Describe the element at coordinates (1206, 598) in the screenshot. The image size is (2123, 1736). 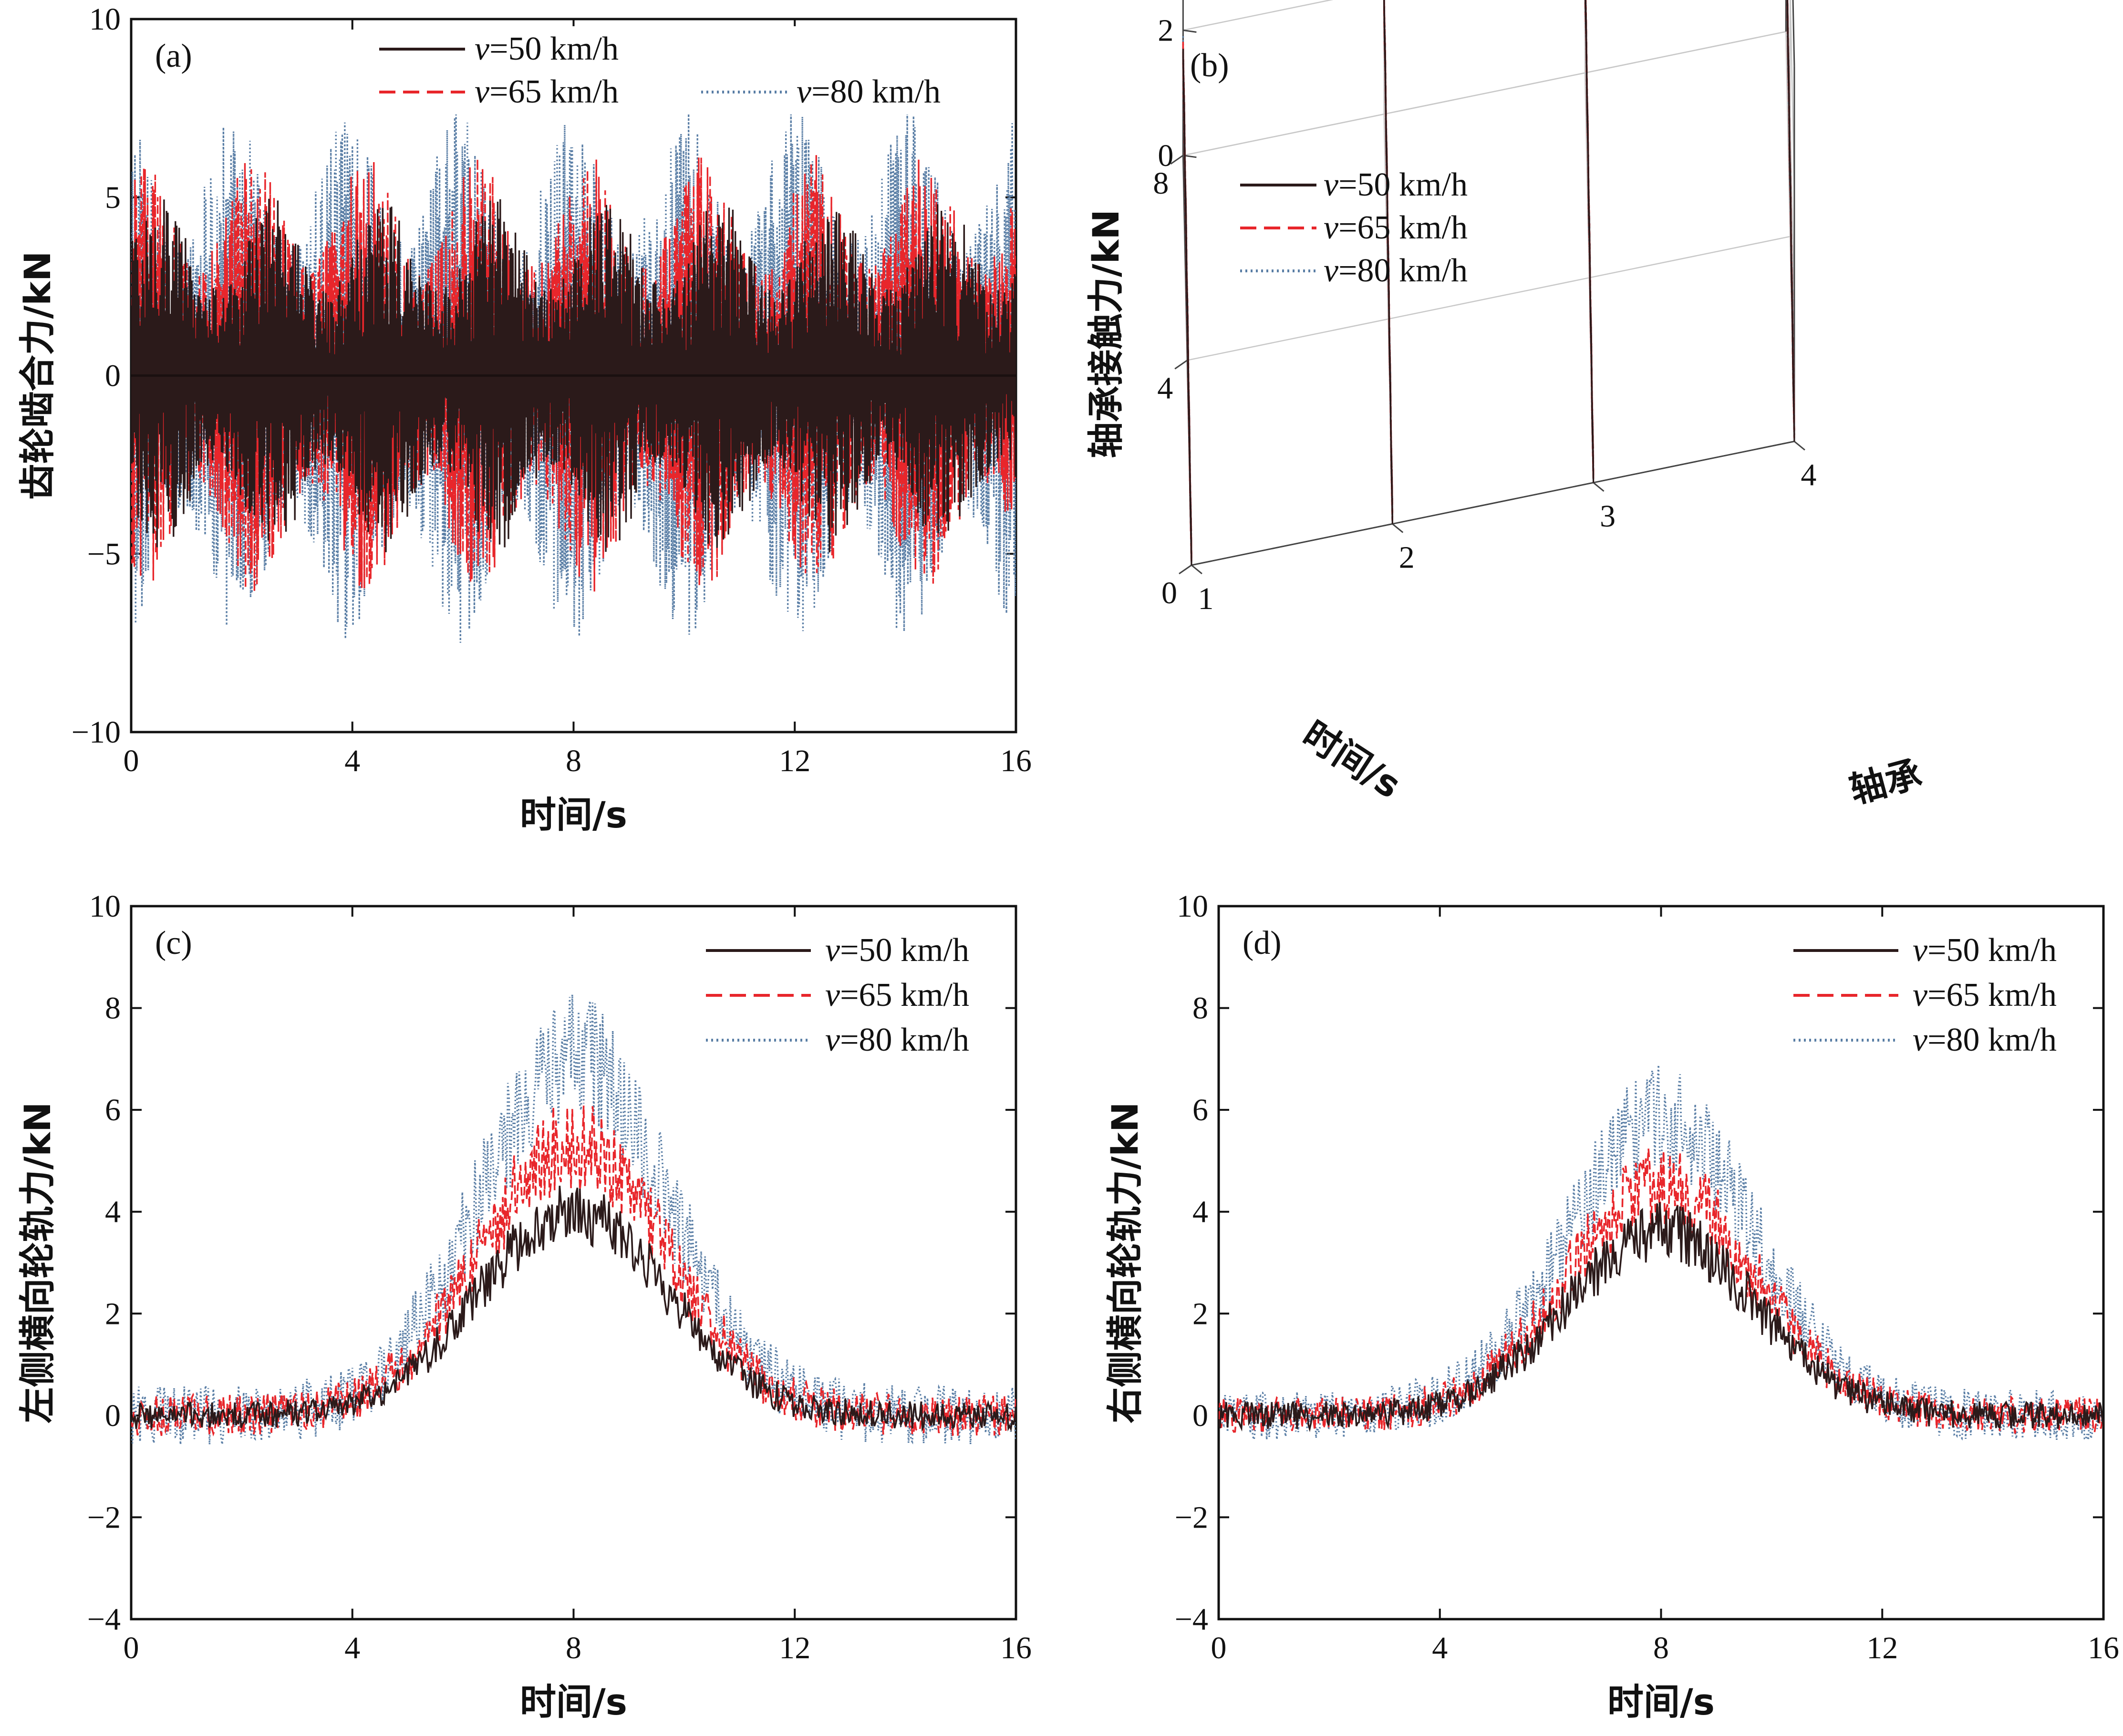
I see `bearing-tick-label: 1` at that location.